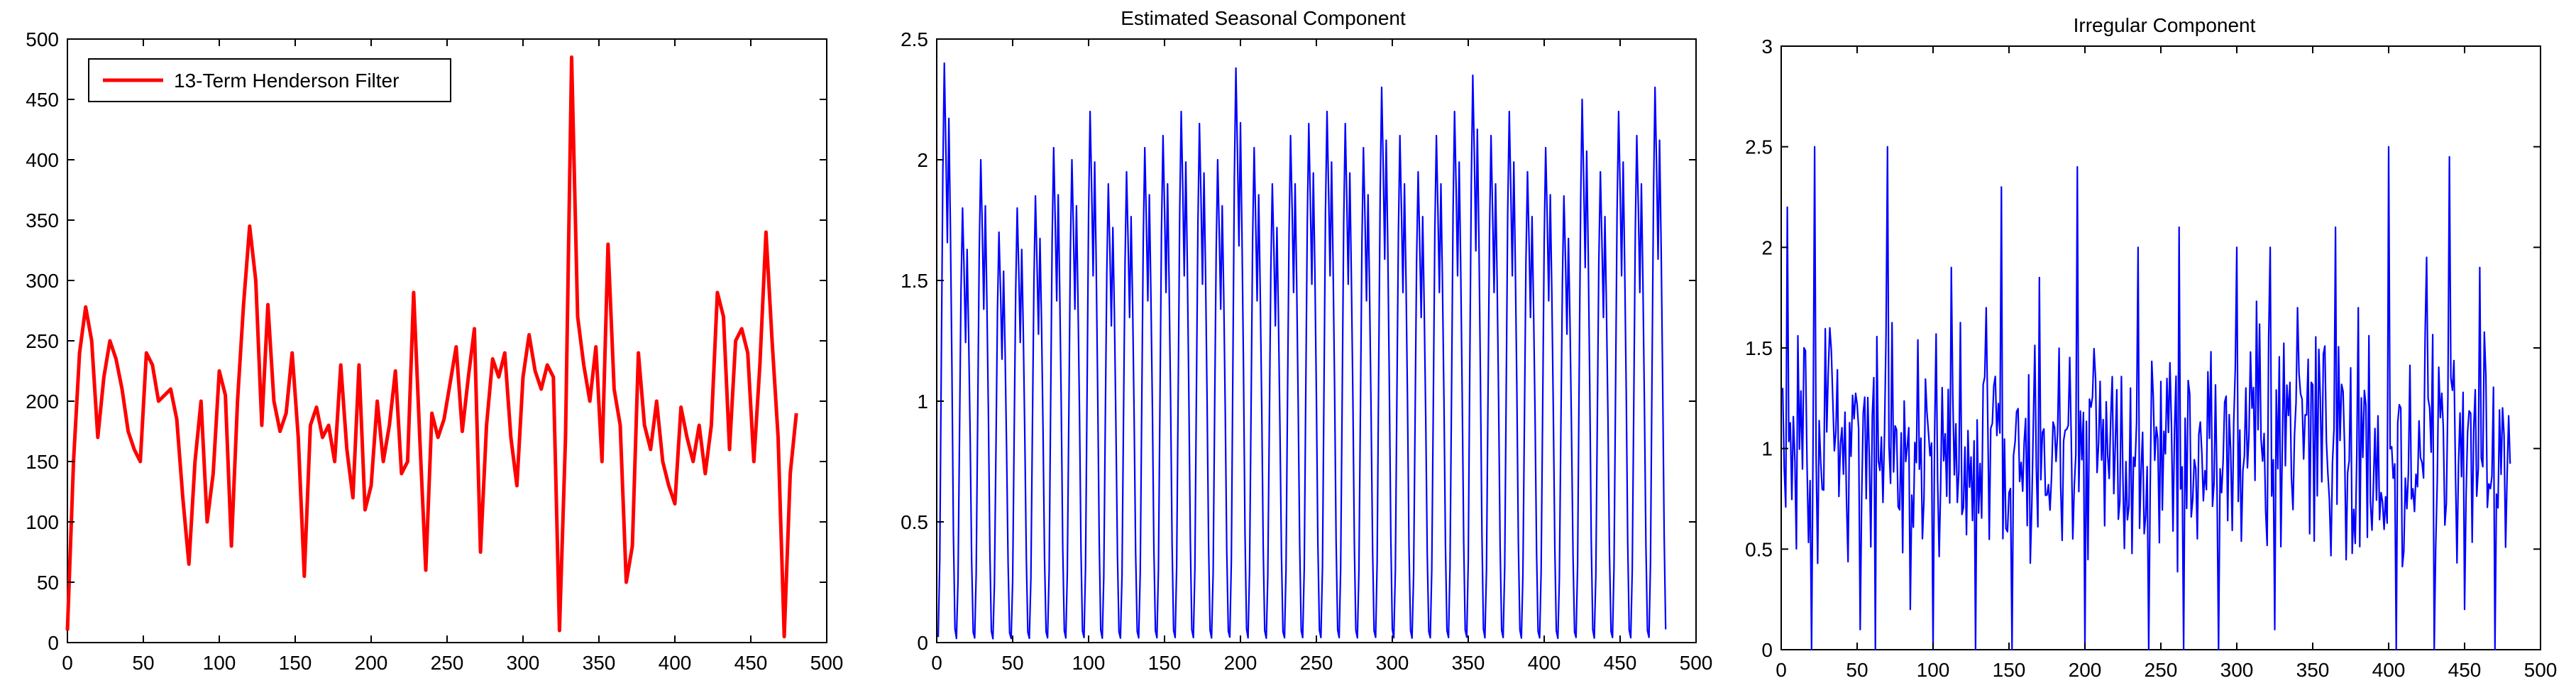 The width and height of the screenshot is (2576, 693). Describe the element at coordinates (286, 81) in the screenshot. I see `legend-entry: 13-Term Henderson Filter` at that location.